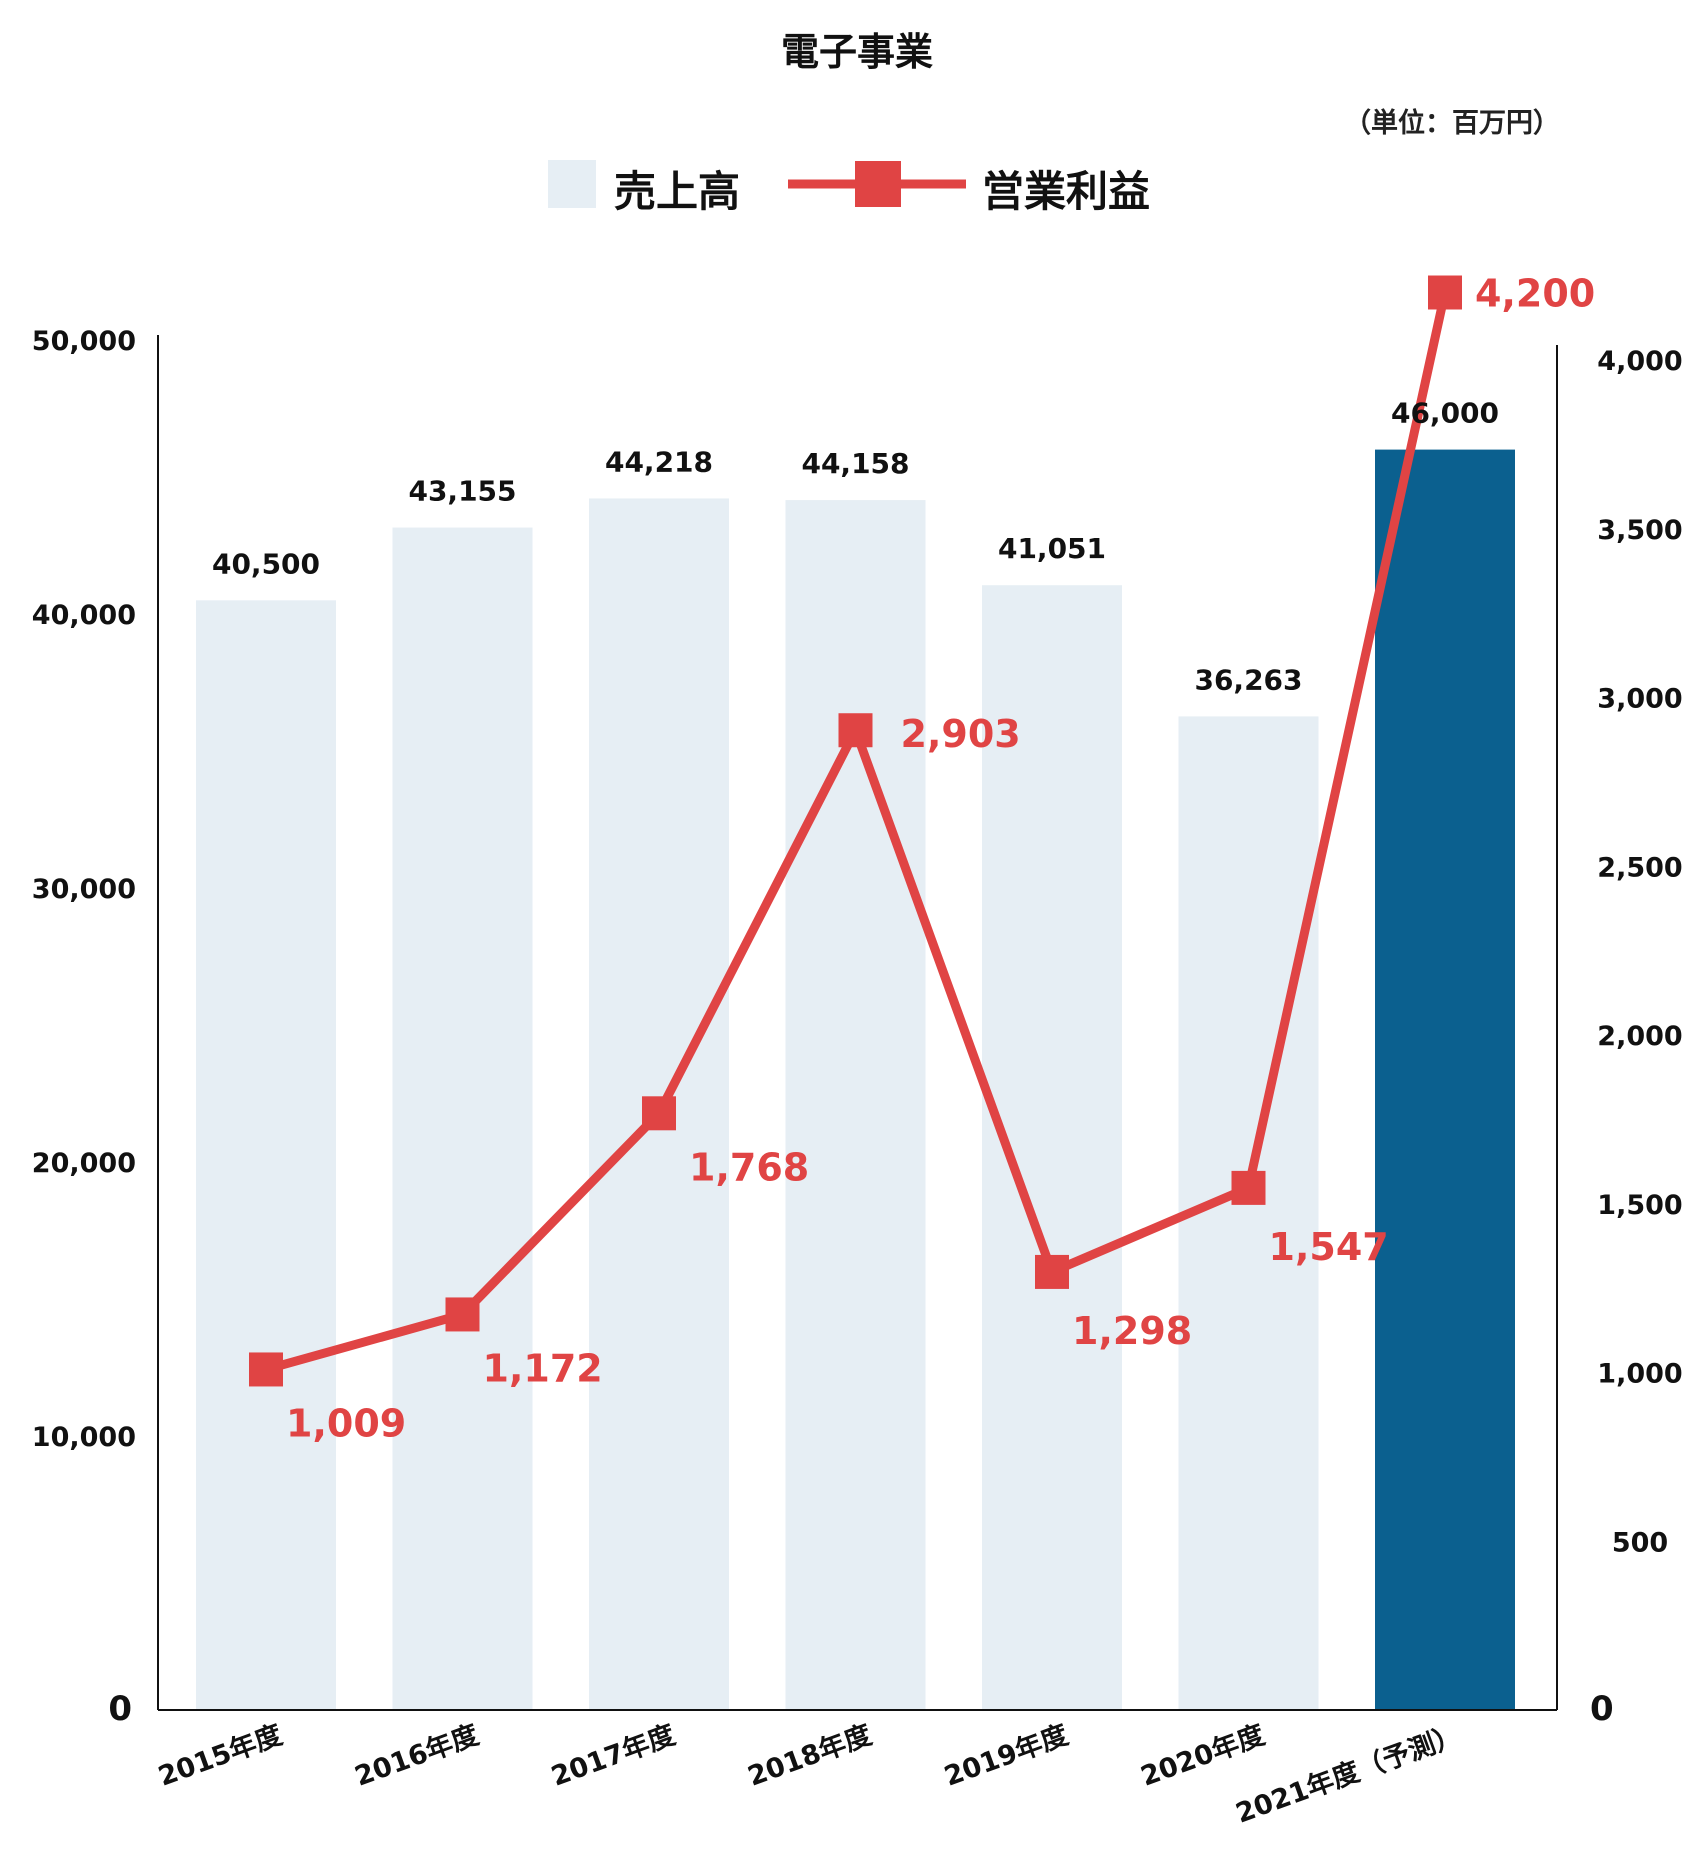  I want to click on bar-value-label: 44,158, so click(855, 463).